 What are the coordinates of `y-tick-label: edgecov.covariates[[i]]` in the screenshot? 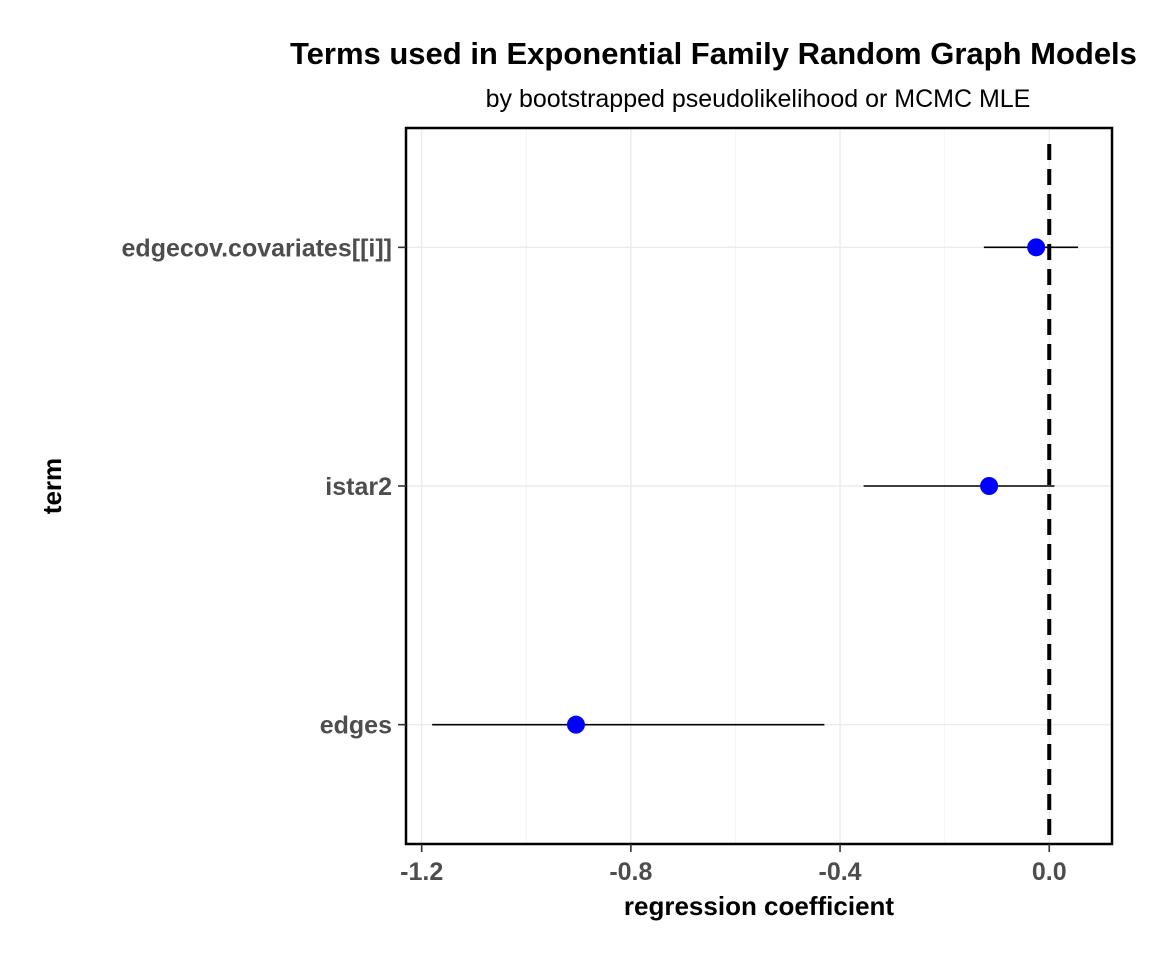 It's located at (257, 248).